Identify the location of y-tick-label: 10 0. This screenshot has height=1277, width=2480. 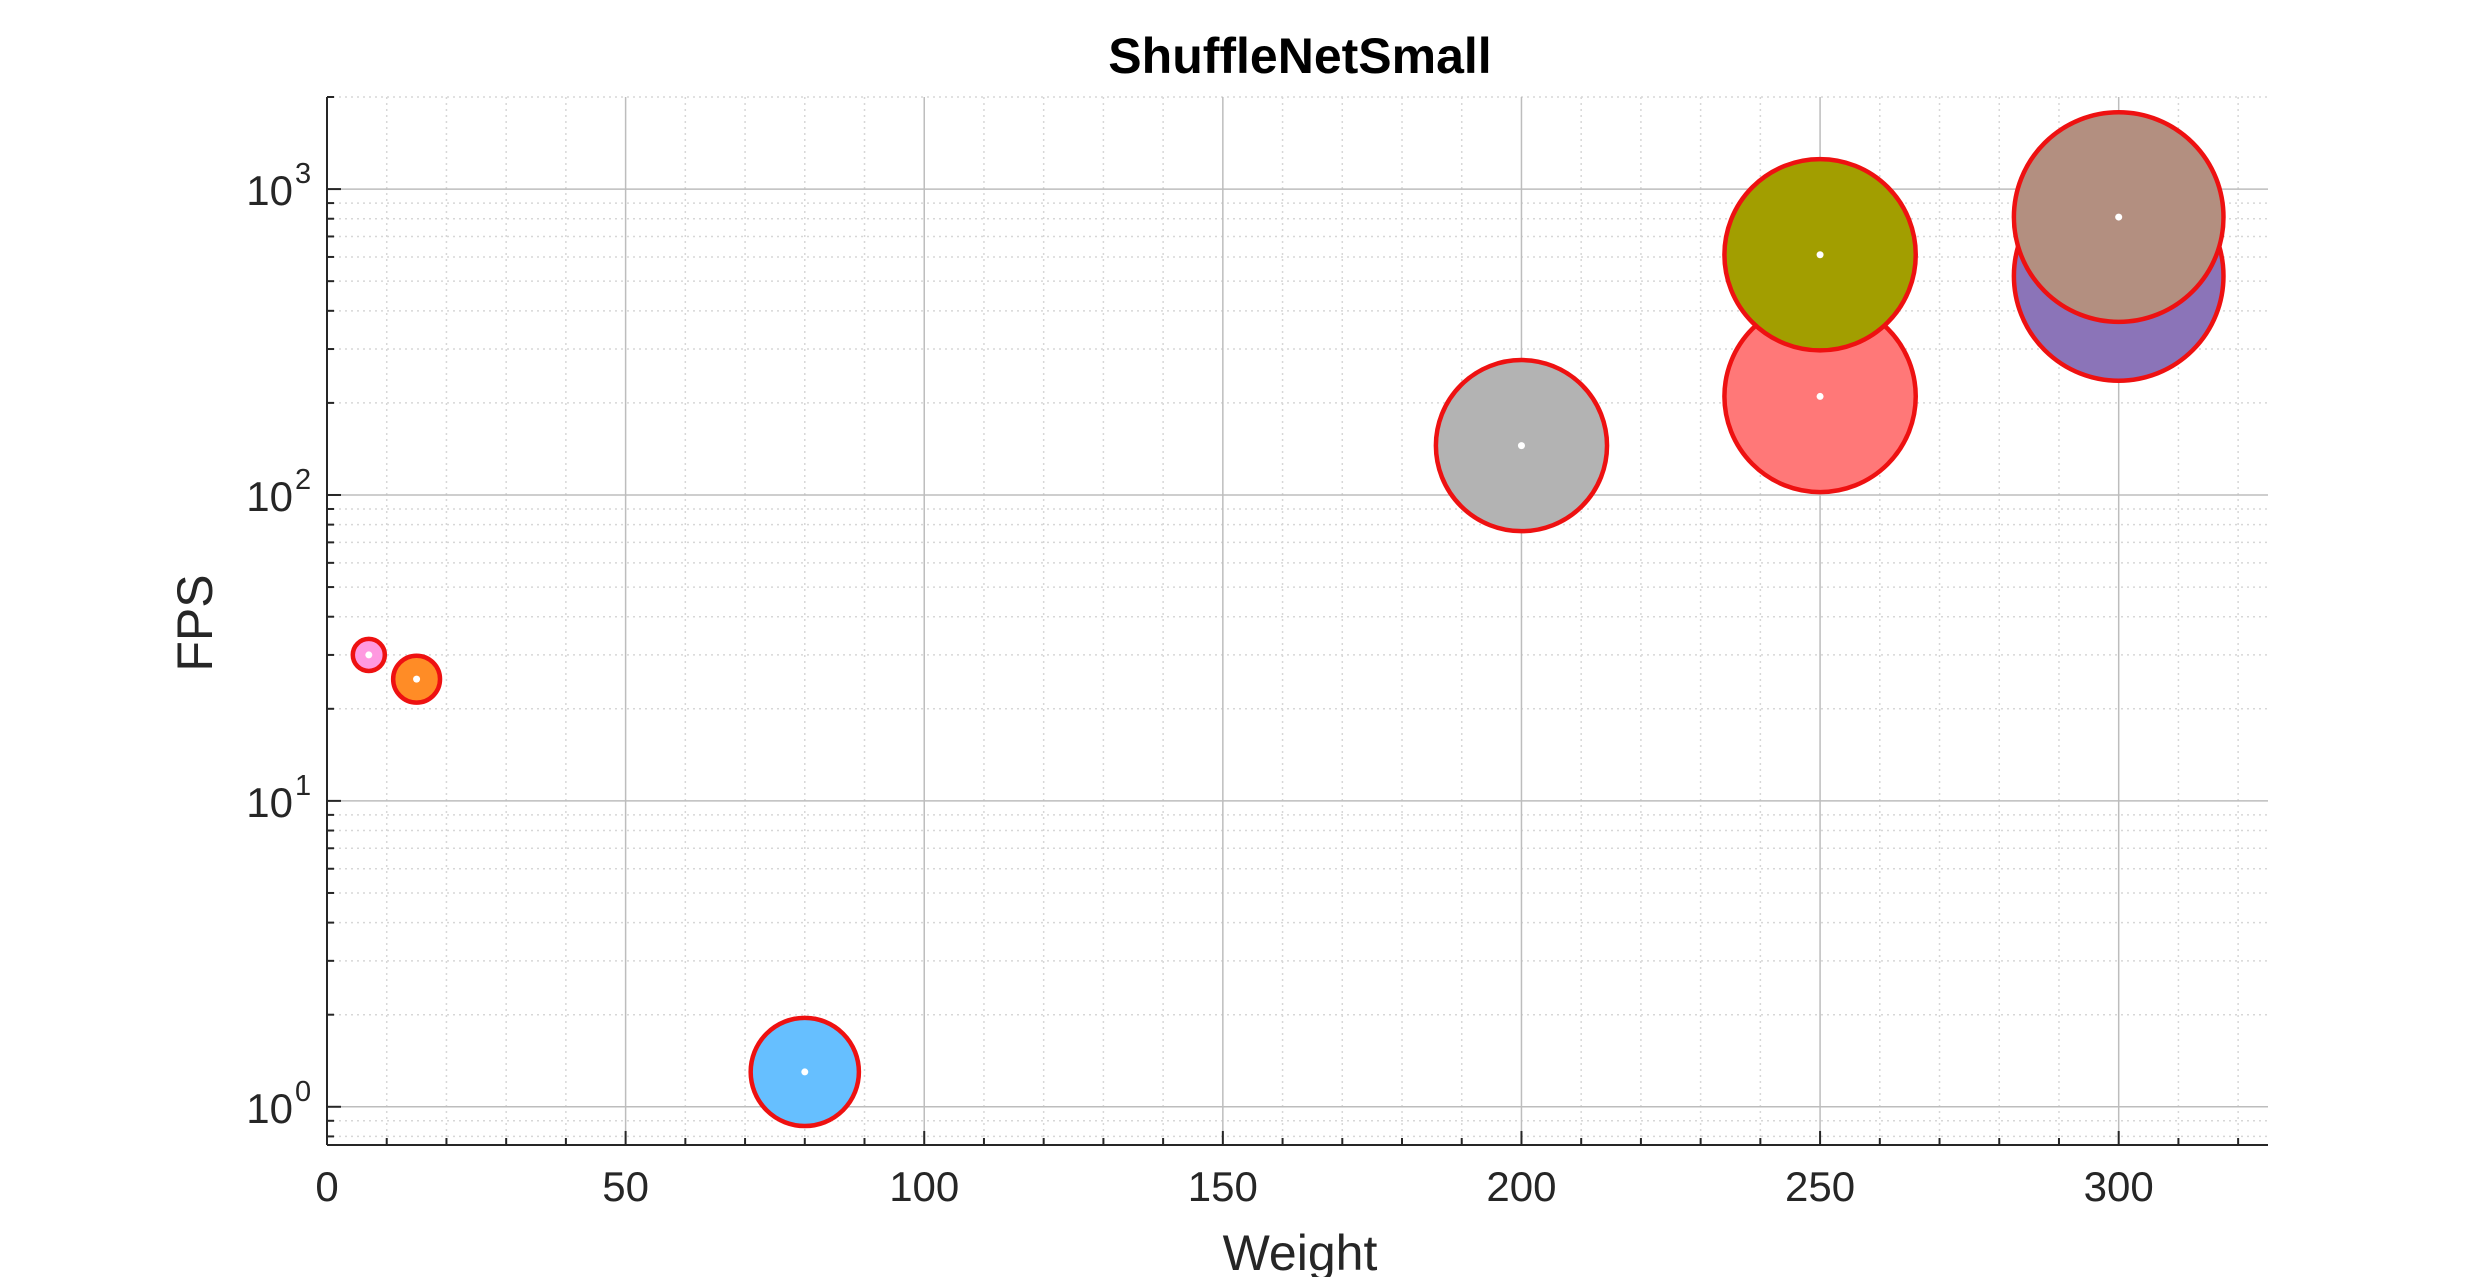
(278, 1104).